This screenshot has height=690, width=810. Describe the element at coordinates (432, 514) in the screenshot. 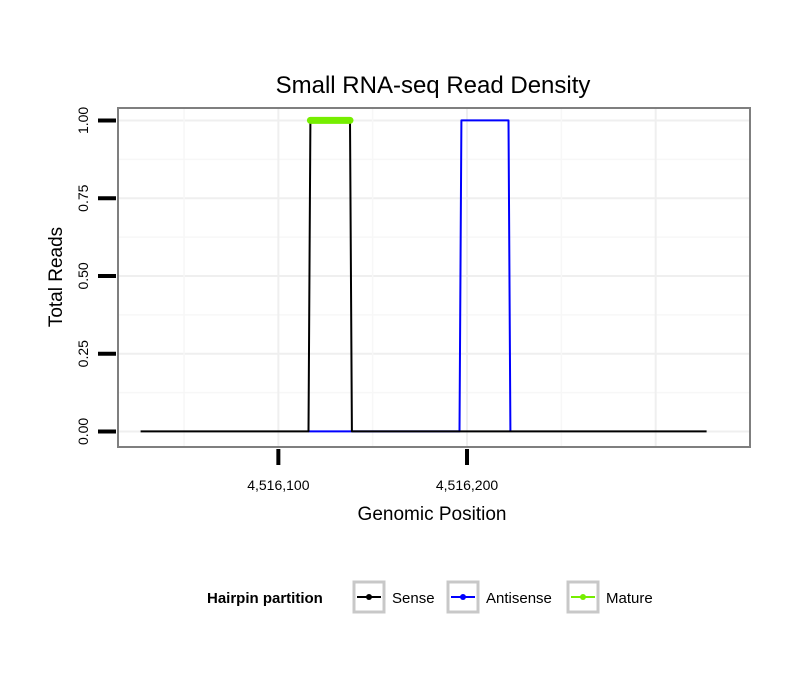

I see `x-axis-label: Genomic Position` at that location.